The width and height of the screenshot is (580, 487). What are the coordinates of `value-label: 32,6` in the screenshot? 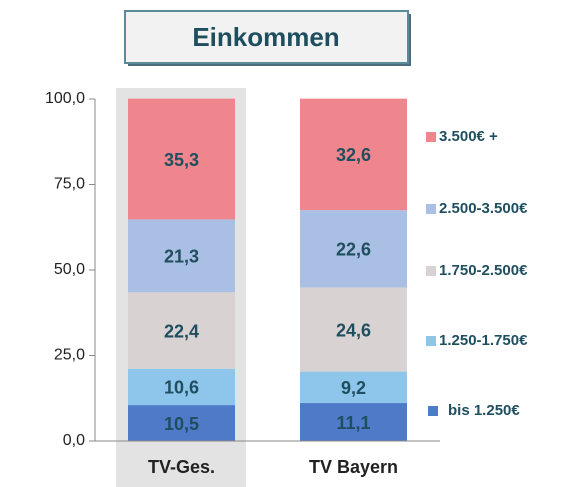 It's located at (353, 155).